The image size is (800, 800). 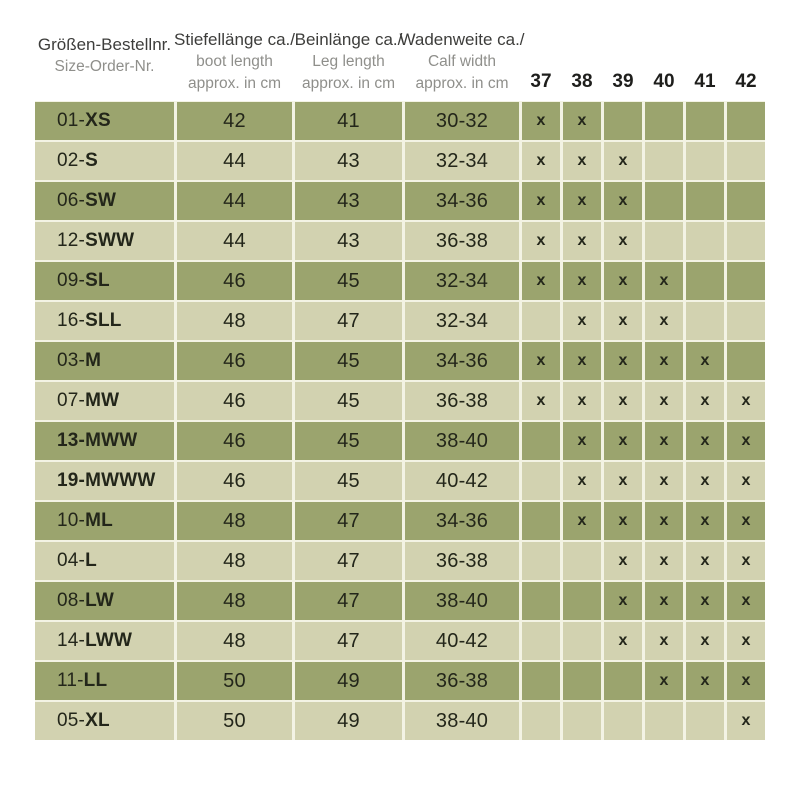 I want to click on order-cell: 03 - M, so click(x=104, y=361).